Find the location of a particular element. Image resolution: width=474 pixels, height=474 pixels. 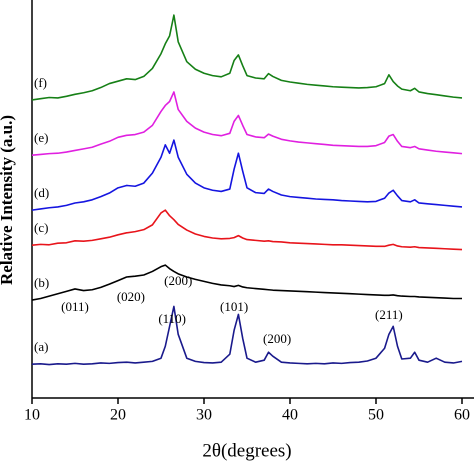

series-label: (f) is located at coordinates (40, 82).